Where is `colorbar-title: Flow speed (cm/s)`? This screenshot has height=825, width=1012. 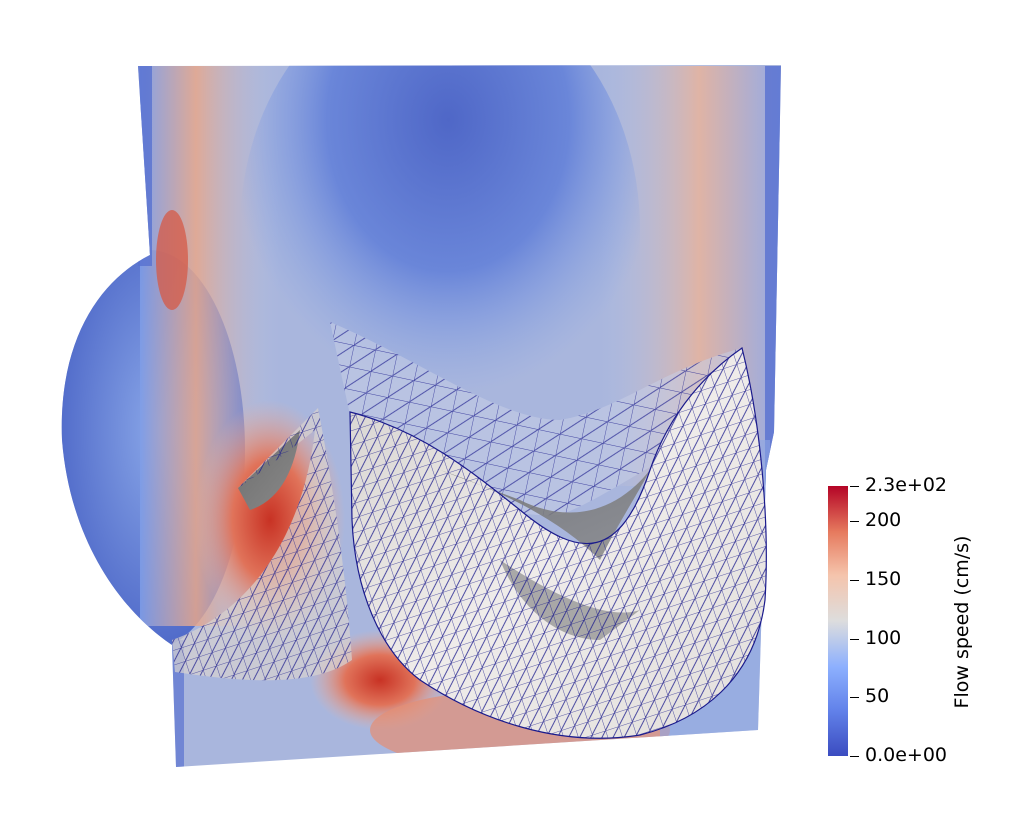
colorbar-title: Flow speed (cm/s) is located at coordinates (962, 622).